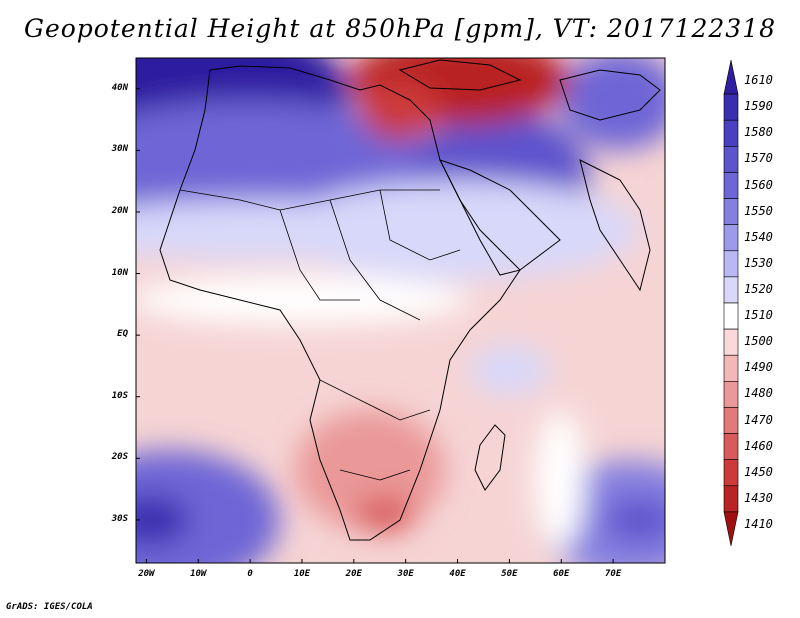 The image size is (800, 618). What do you see at coordinates (490, 457) in the screenshot?
I see `madagascar-coast` at bounding box center [490, 457].